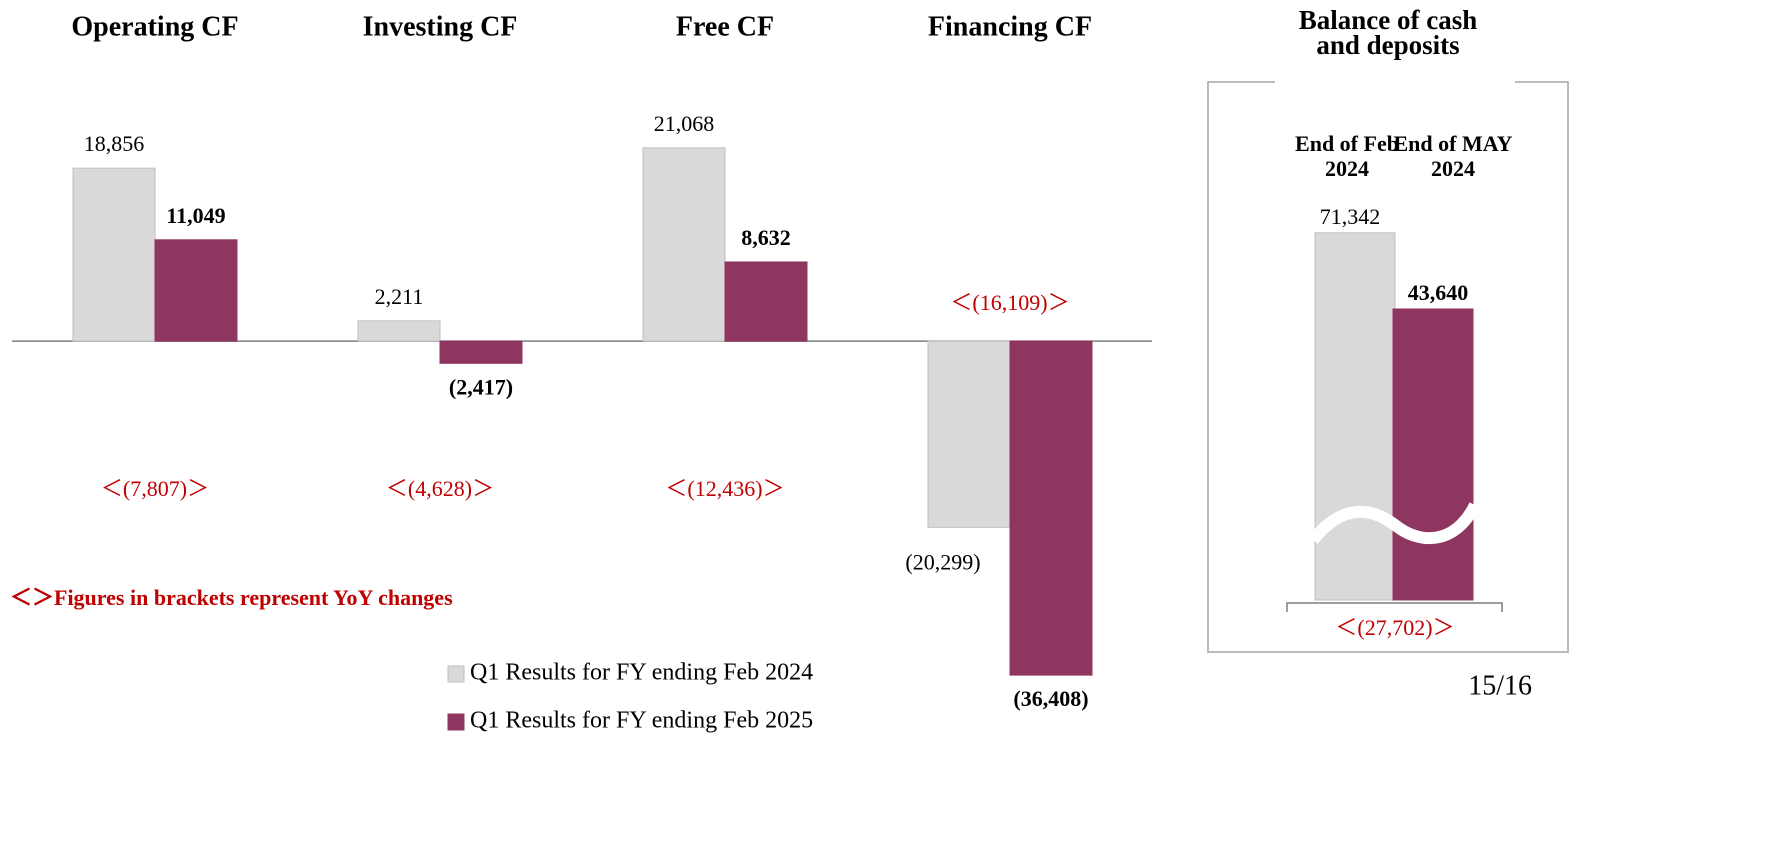 The width and height of the screenshot is (1790, 842). Describe the element at coordinates (440, 488) in the screenshot. I see `yoy-label: ＜(4,628)＞` at that location.